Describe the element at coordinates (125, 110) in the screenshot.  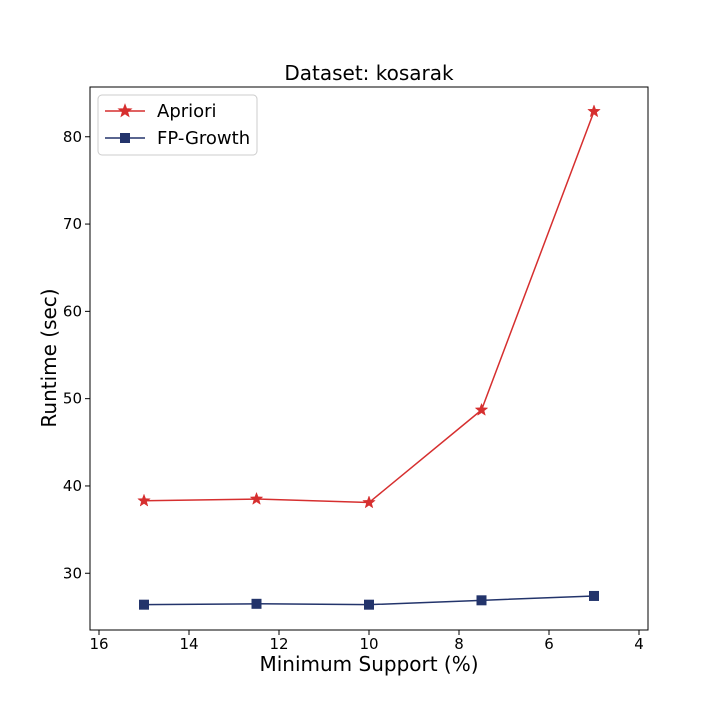
I see `legend-star-marker` at that location.